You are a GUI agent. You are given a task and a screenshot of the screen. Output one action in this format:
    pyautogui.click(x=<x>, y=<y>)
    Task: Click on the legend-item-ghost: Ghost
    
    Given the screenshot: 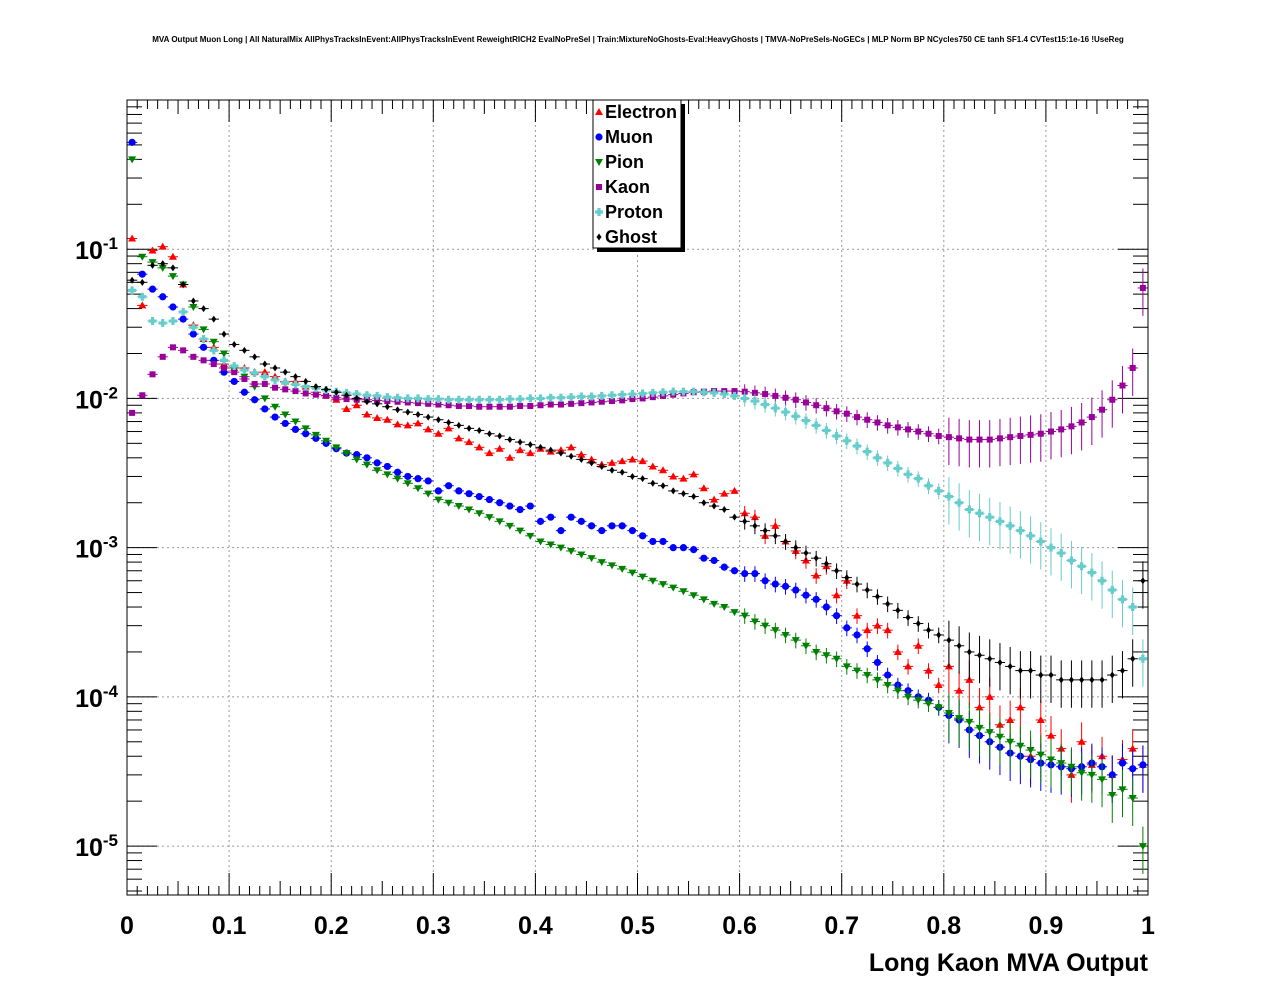 What is the action you would take?
    pyautogui.click(x=626, y=237)
    